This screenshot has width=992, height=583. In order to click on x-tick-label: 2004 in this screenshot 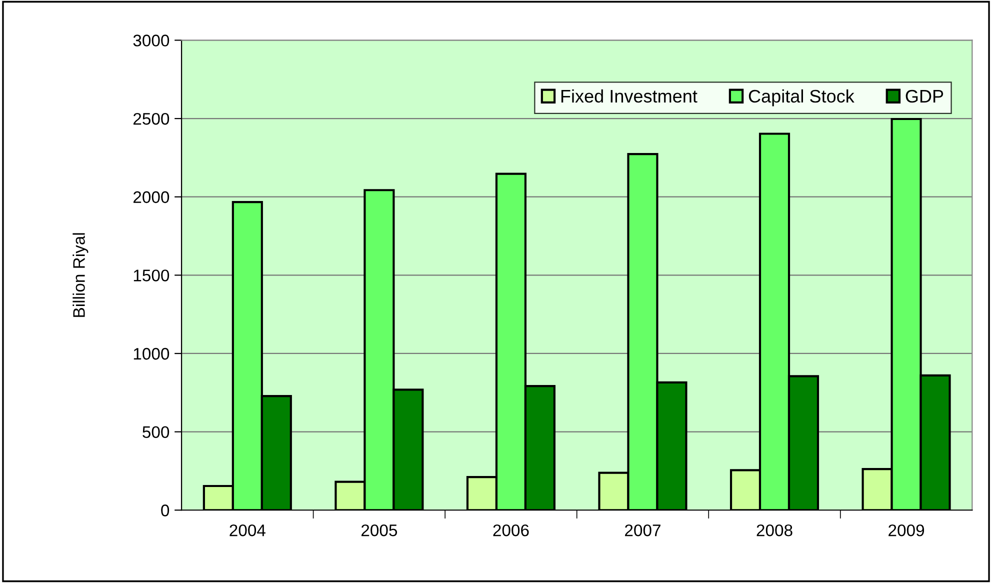, I will do `click(248, 530)`.